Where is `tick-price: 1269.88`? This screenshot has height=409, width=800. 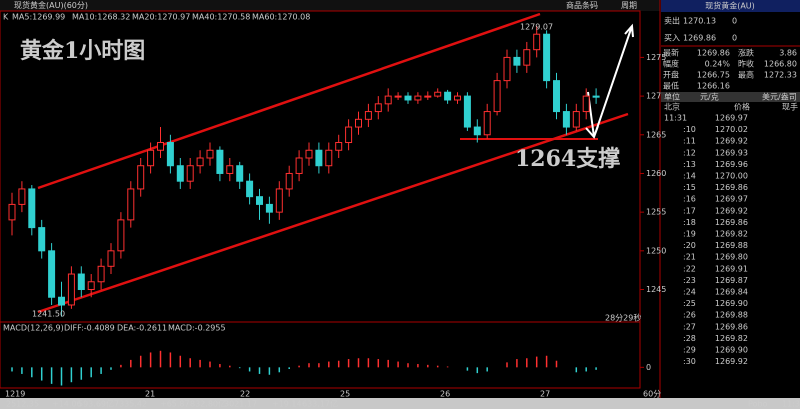 tick-price: 1269.88 is located at coordinates (731, 315).